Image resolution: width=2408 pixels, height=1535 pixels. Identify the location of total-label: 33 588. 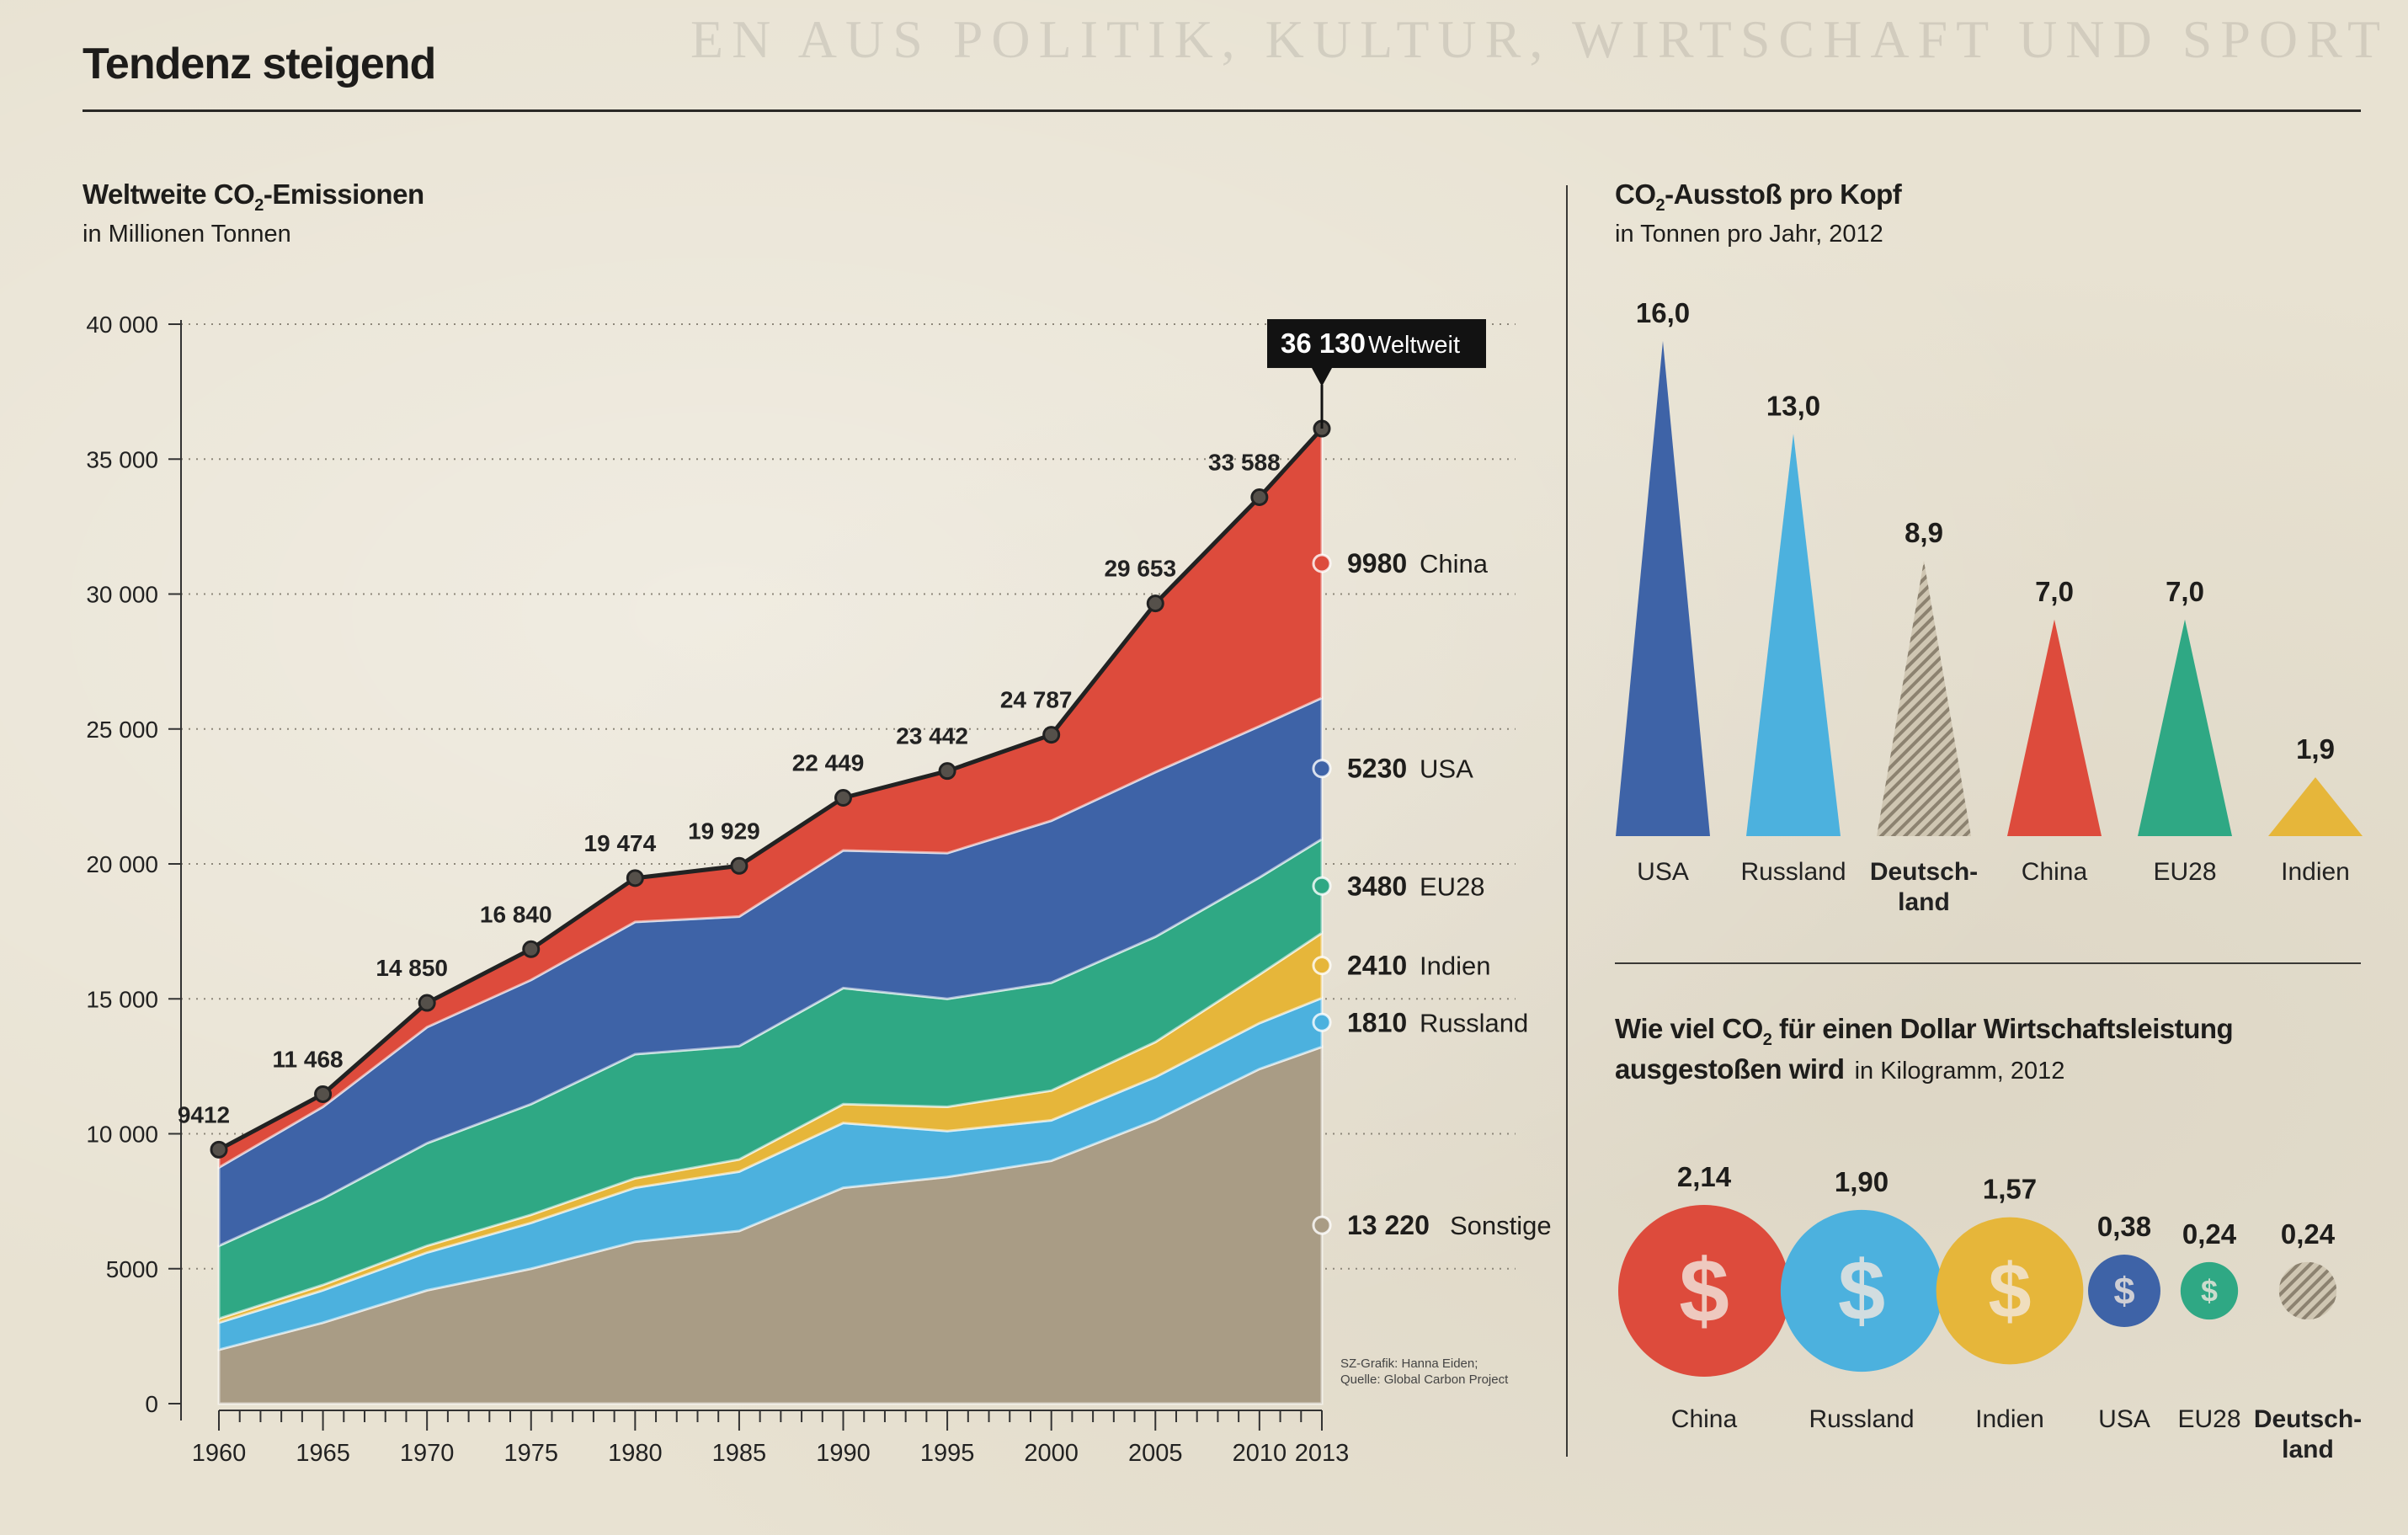
(1244, 463).